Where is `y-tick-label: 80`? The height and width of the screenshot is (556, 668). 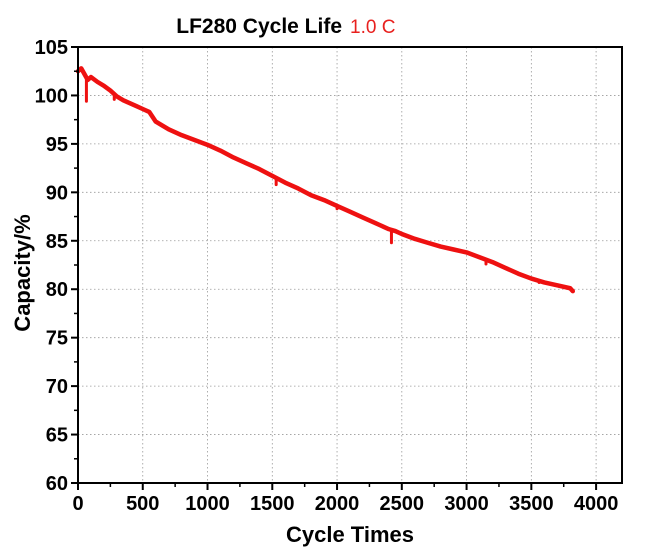 y-tick-label: 80 is located at coordinates (57, 290).